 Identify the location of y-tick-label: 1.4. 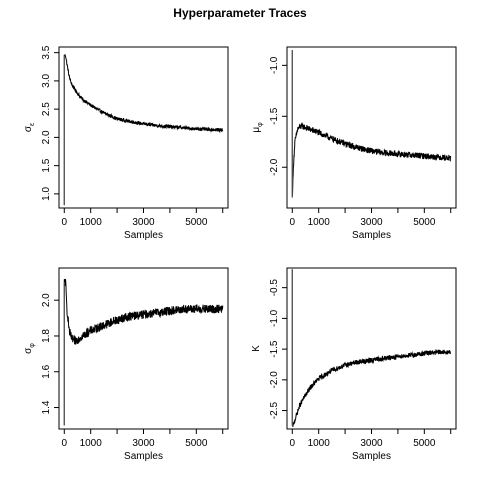
(46, 407).